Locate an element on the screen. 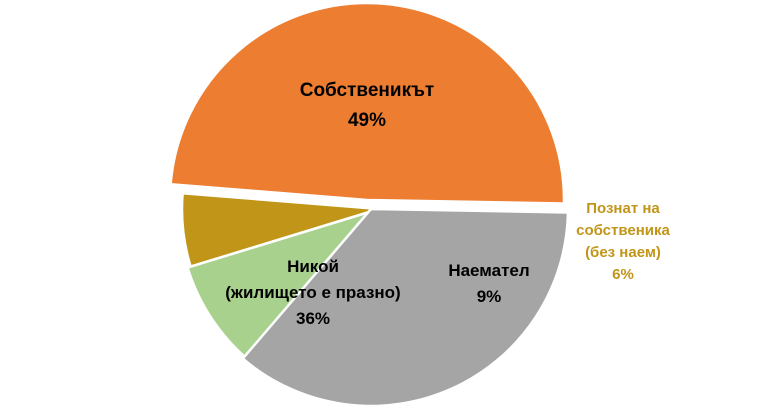  pie-label-0: Собственикът 49% is located at coordinates (367, 105).